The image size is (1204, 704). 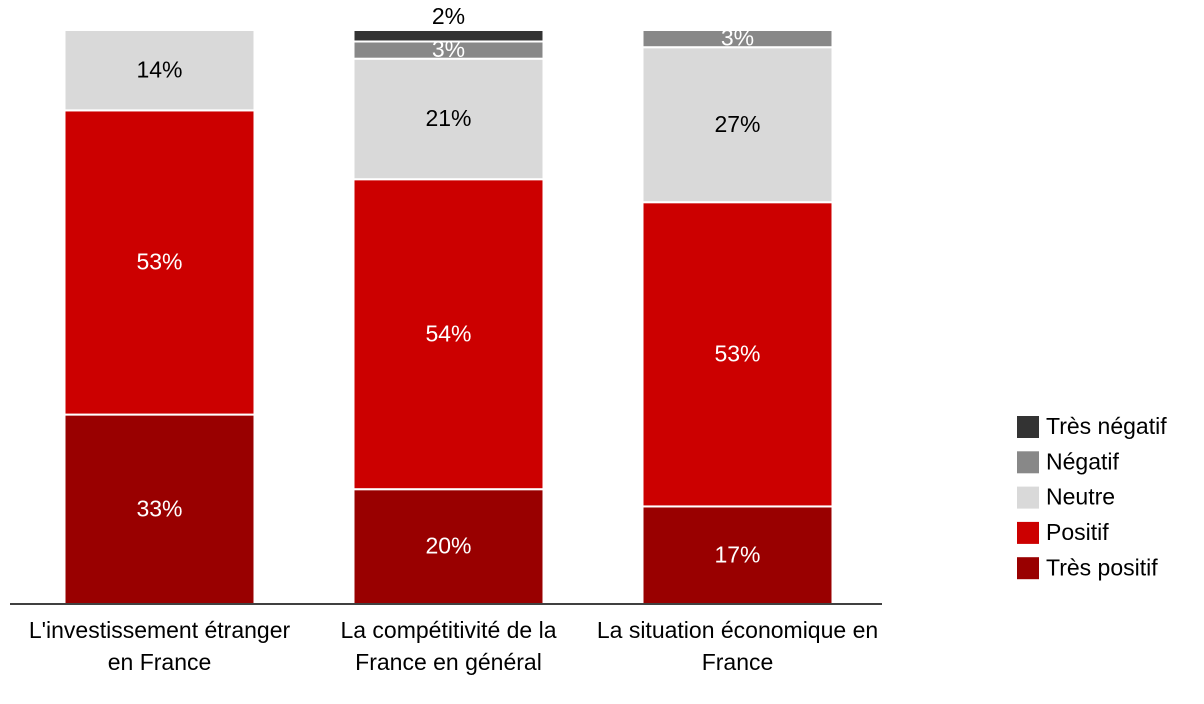 I want to click on data-label: 14%, so click(x=159, y=69).